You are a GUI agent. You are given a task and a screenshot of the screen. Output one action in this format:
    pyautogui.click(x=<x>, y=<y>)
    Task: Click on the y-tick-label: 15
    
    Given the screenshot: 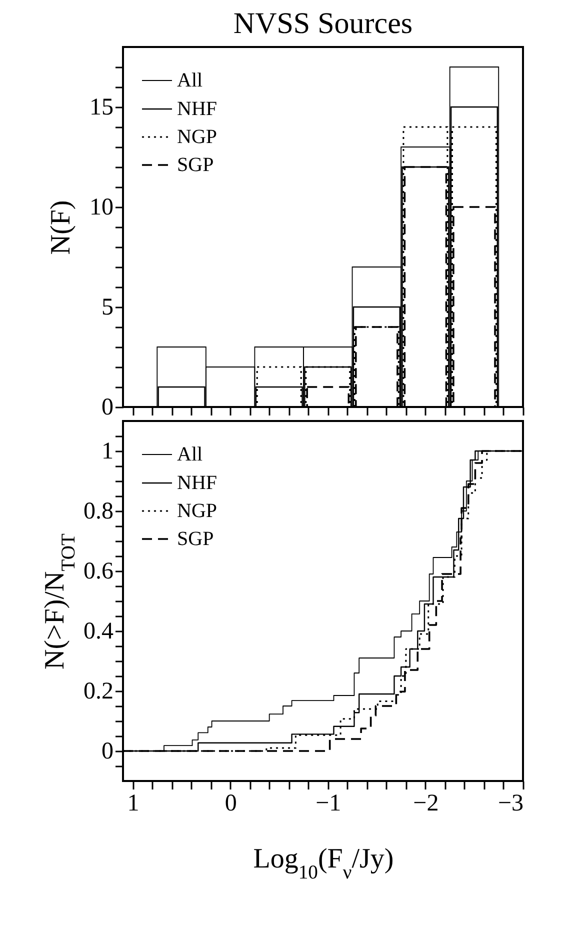 What is the action you would take?
    pyautogui.click(x=102, y=107)
    